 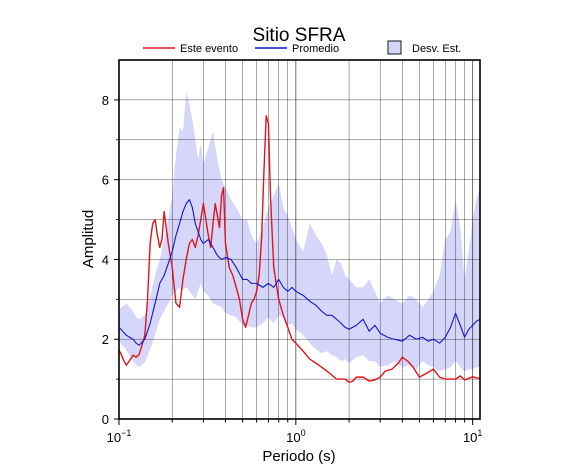 I want to click on legend-label-promedio: Promedio, so click(x=315, y=49).